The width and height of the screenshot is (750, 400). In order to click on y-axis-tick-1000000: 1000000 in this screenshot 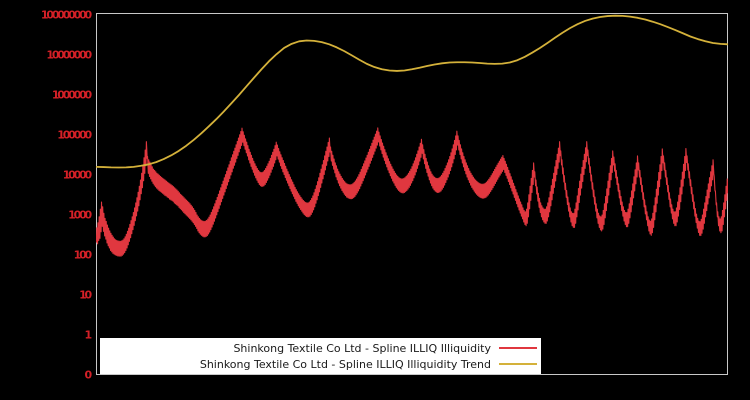, I will do `click(71, 95)`.